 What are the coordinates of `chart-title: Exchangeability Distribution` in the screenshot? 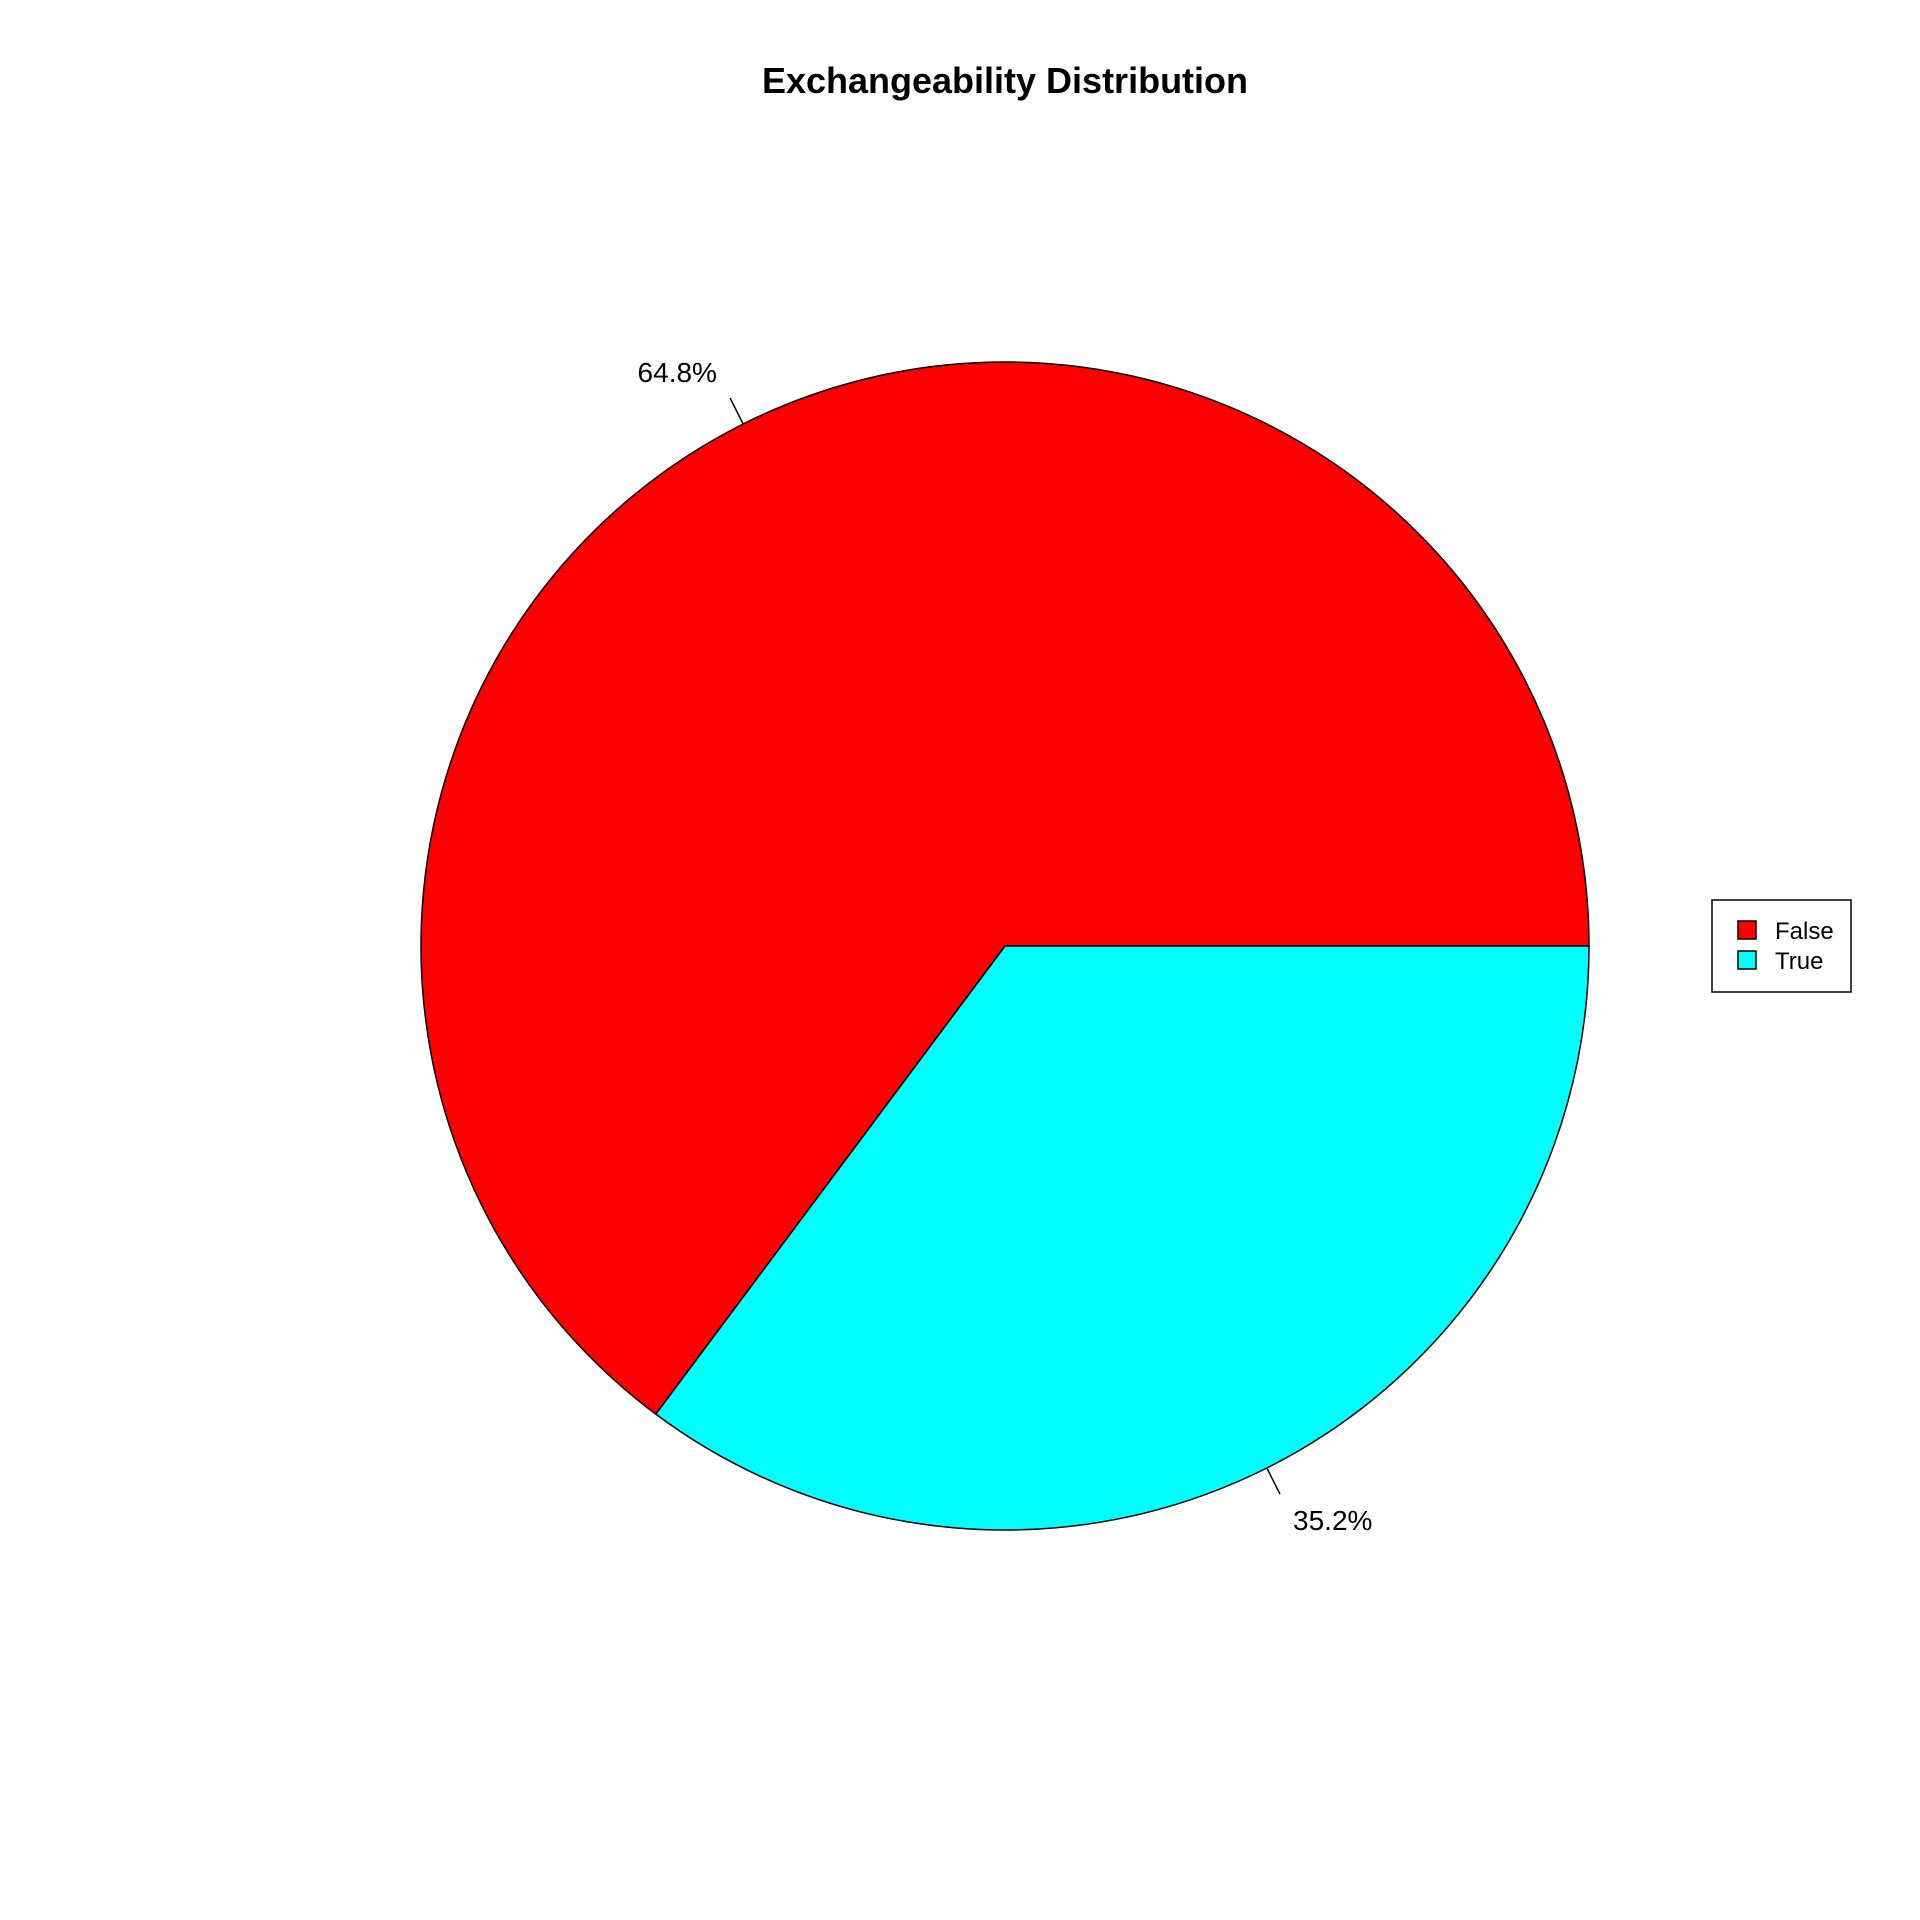 It's located at (1005, 80).